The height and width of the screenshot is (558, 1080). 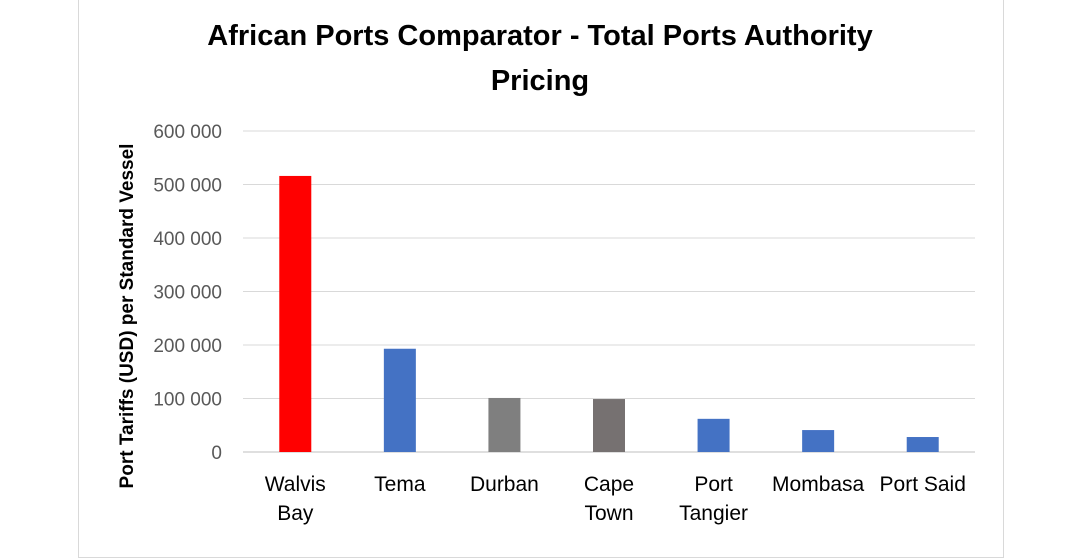 I want to click on y-tick-label: 0, so click(x=216, y=453).